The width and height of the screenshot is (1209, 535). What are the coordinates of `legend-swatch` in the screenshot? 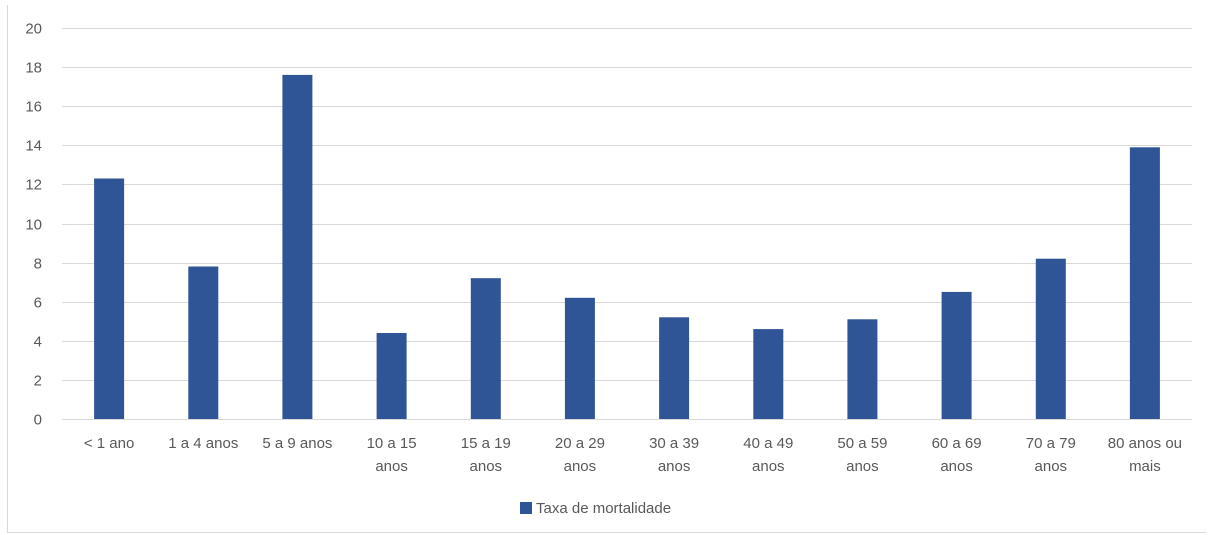 It's located at (526, 508).